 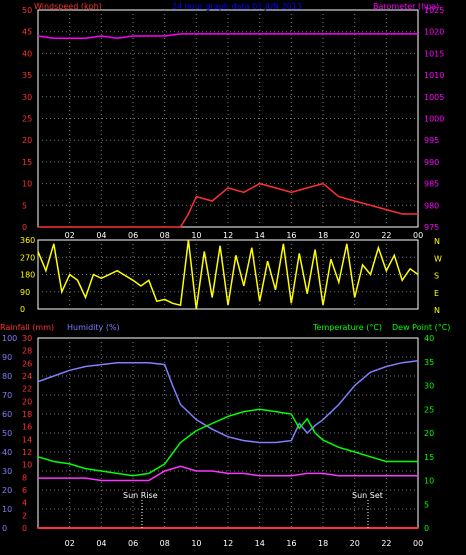 I want to click on temperature-tick-label: 5, so click(x=426, y=504).